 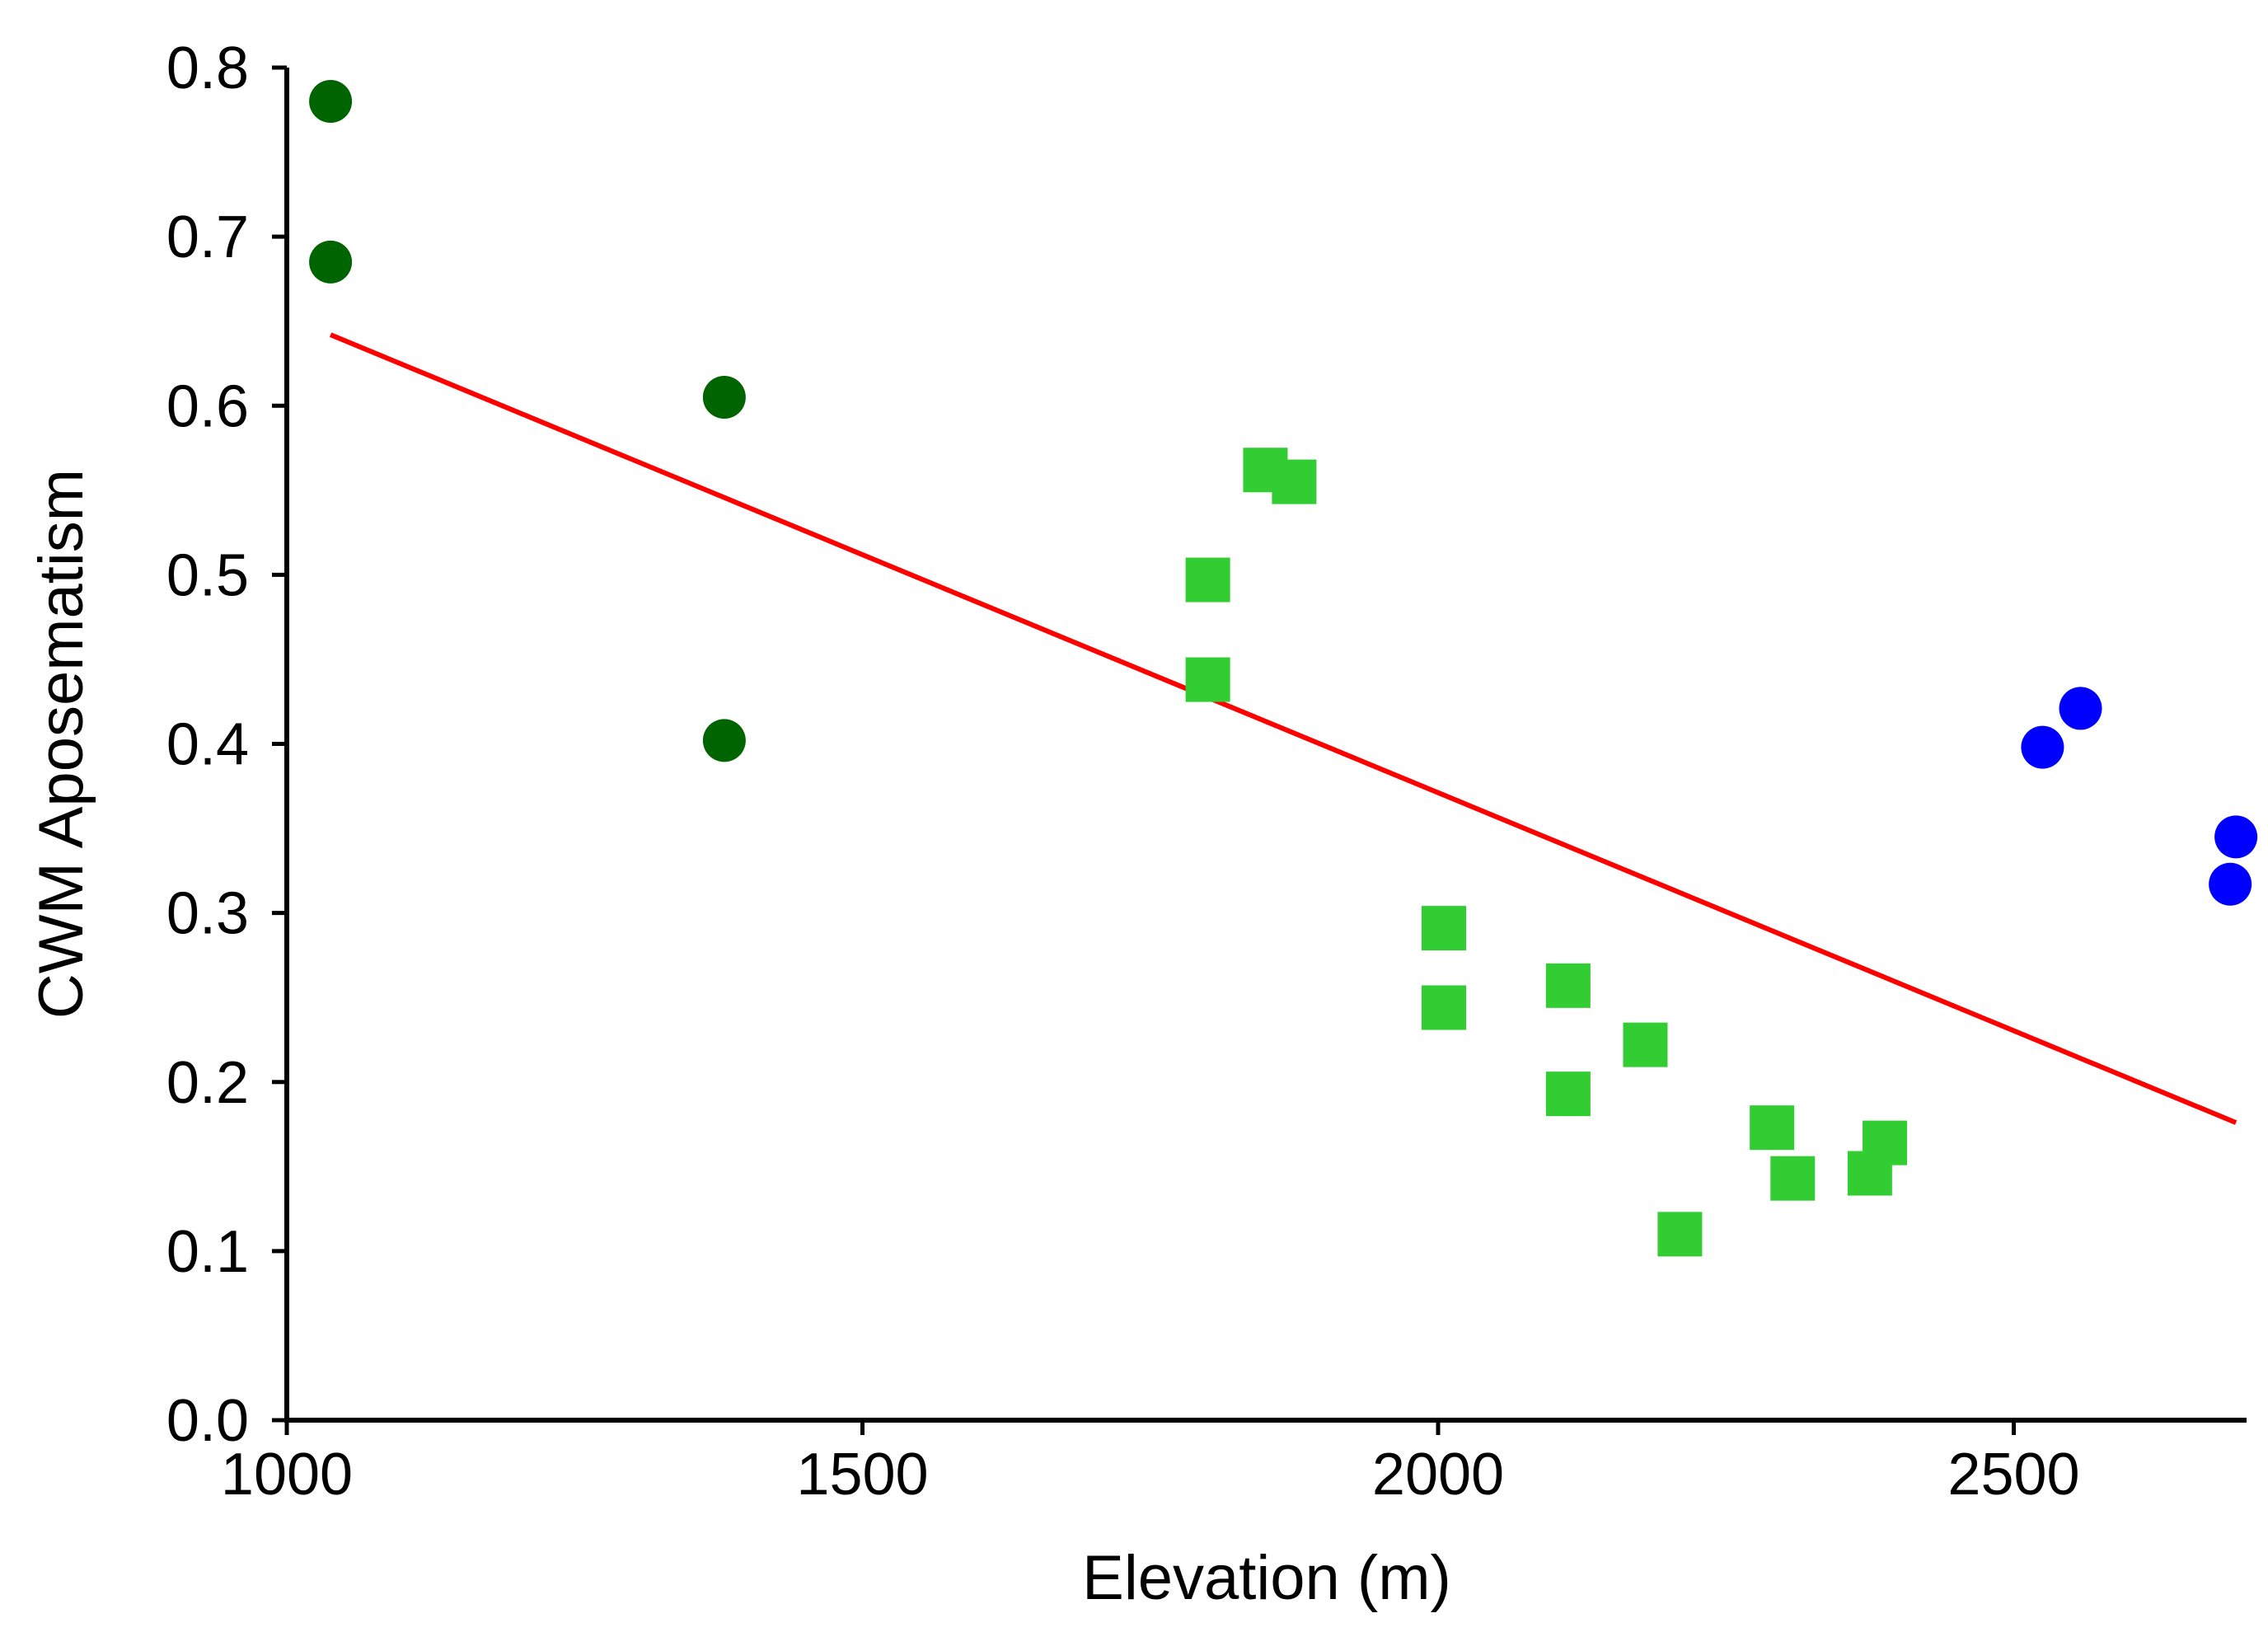 What do you see at coordinates (1266, 1578) in the screenshot?
I see `x-axis-label: Elevation (m)` at bounding box center [1266, 1578].